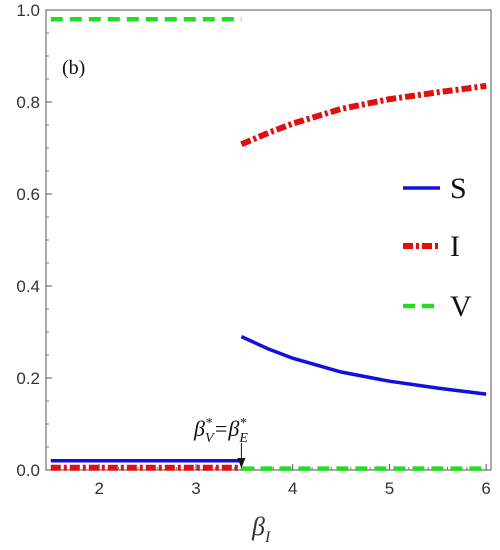 The image size is (500, 550). What do you see at coordinates (73, 68) in the screenshot?
I see `panel-label: (b)` at bounding box center [73, 68].